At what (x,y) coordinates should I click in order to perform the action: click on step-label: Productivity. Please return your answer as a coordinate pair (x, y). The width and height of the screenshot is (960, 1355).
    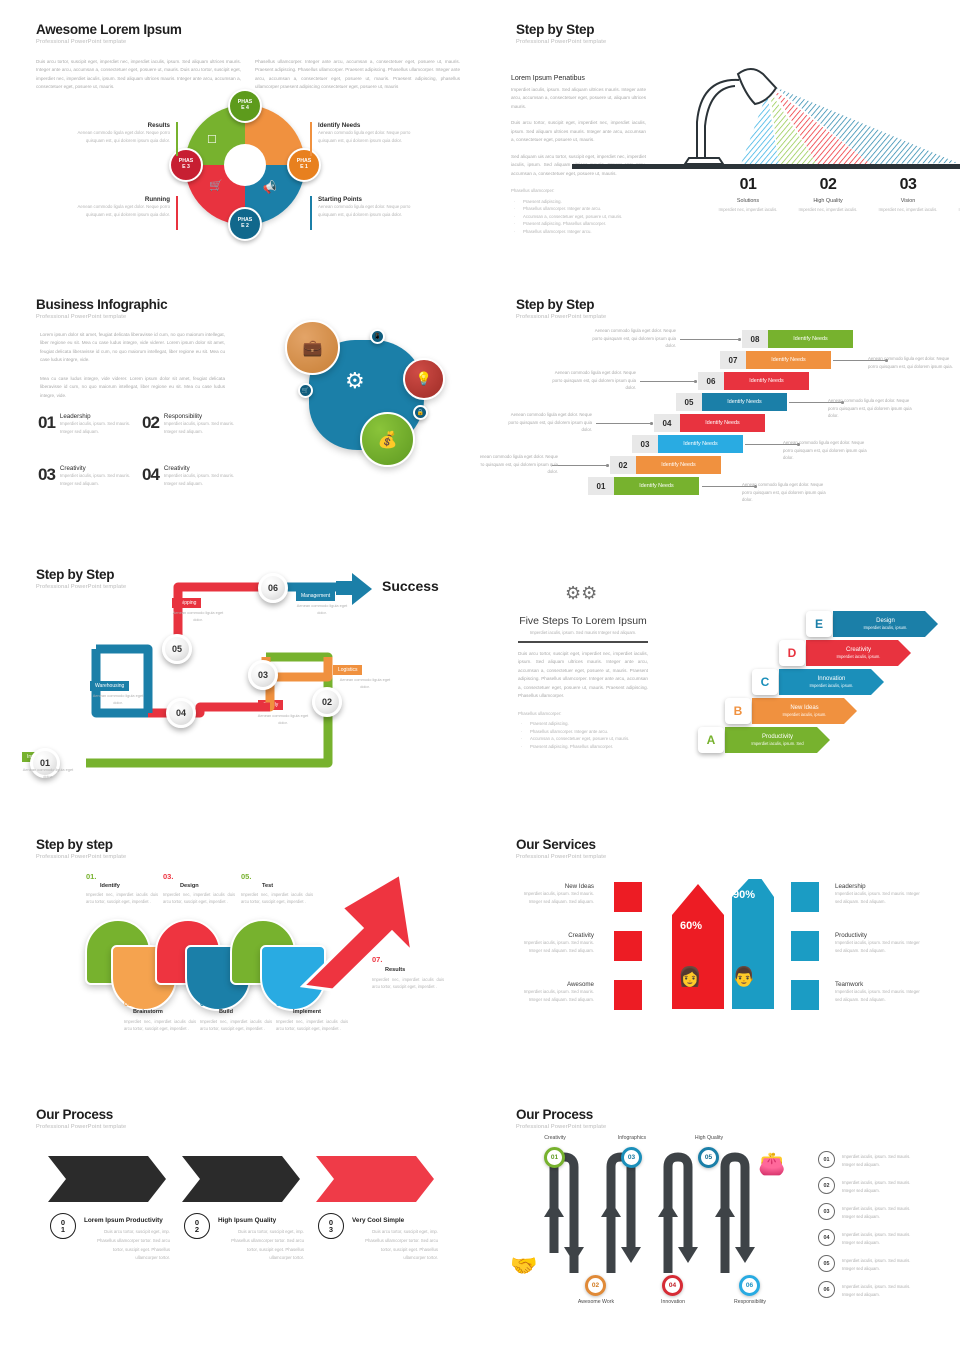
    Looking at the image, I should click on (777, 737).